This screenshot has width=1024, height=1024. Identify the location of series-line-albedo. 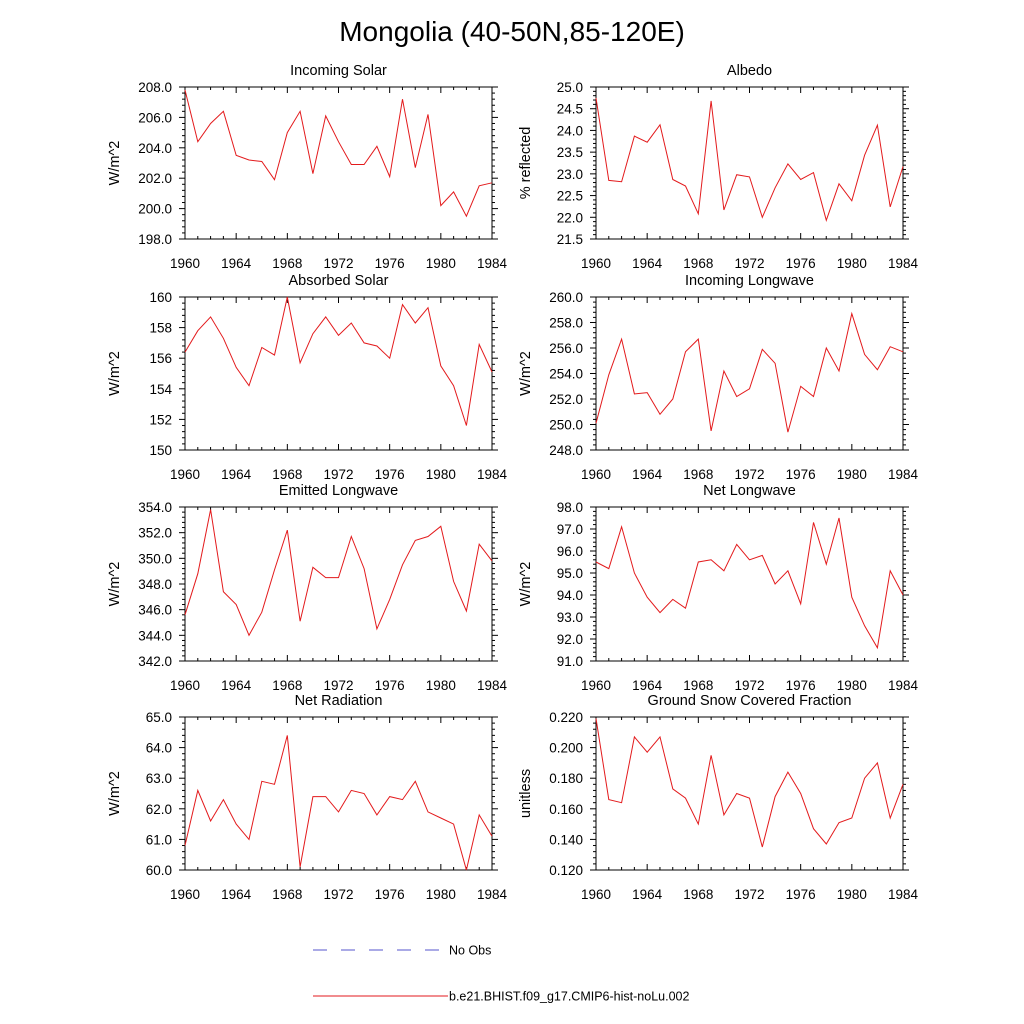
(749, 159).